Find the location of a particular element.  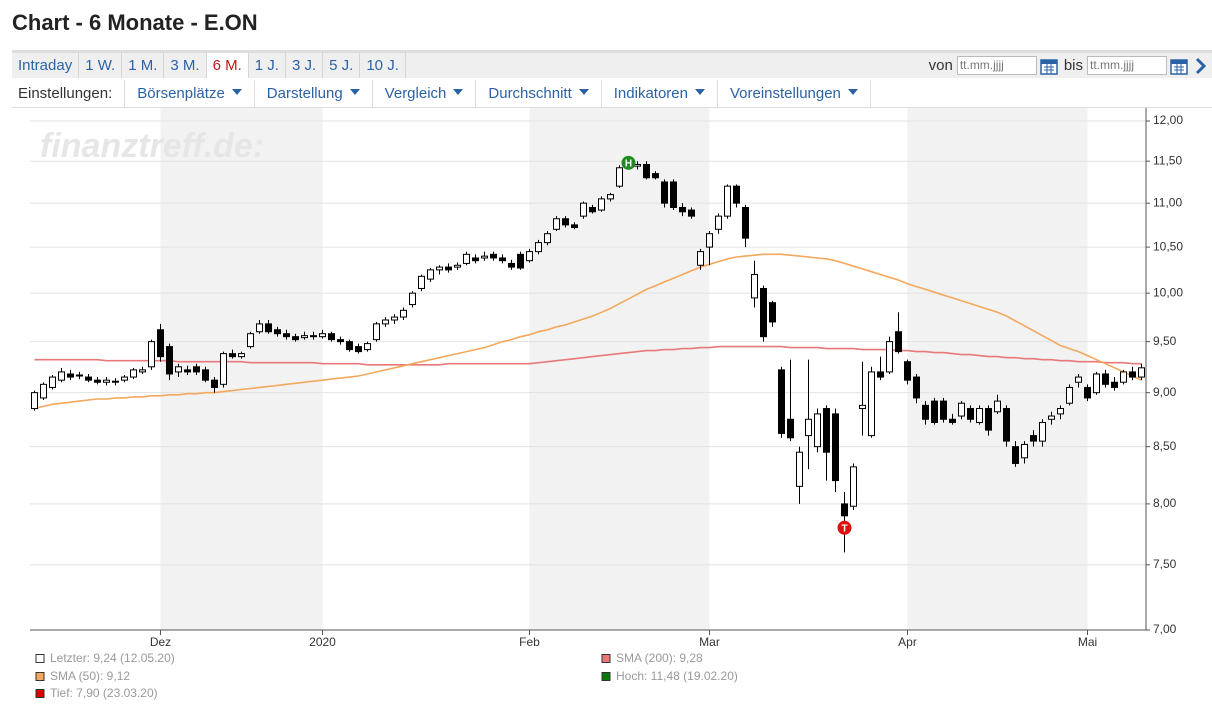

settings-menu: Indikatoren is located at coordinates (660, 93).